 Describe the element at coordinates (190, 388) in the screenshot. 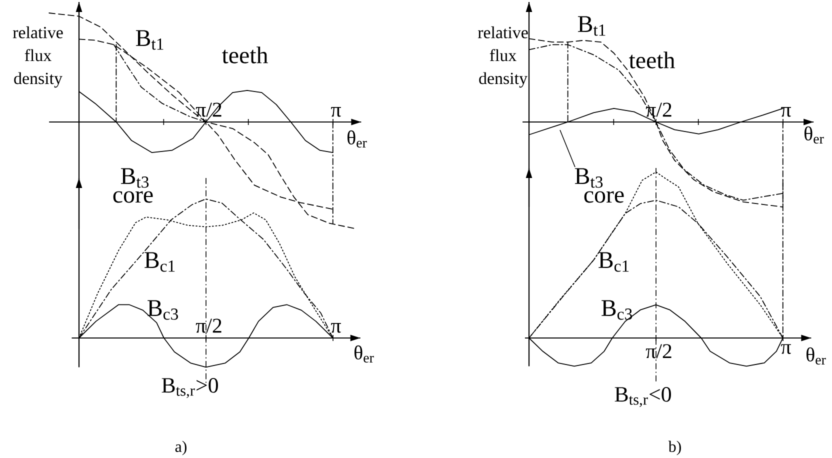

I see `text: B$_{ts,r}$>0` at that location.